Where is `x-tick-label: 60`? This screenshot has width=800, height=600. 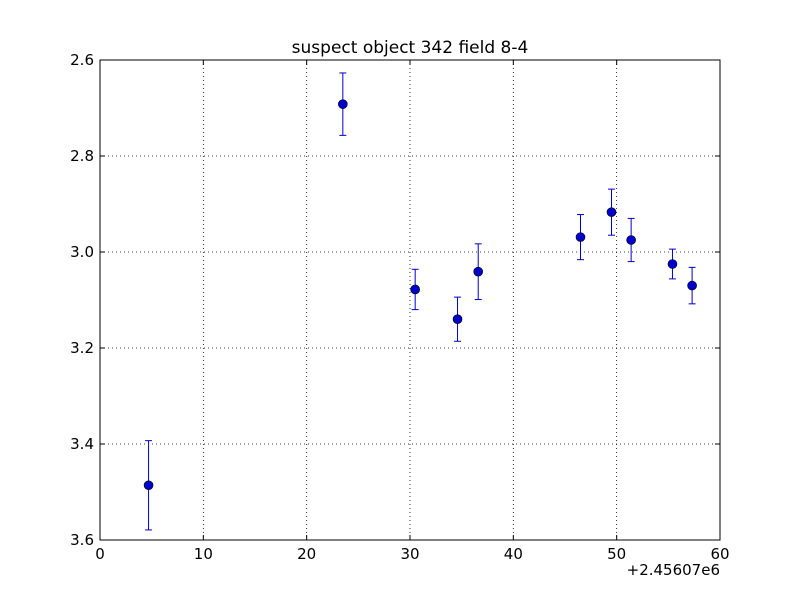
x-tick-label: 60 is located at coordinates (719, 554).